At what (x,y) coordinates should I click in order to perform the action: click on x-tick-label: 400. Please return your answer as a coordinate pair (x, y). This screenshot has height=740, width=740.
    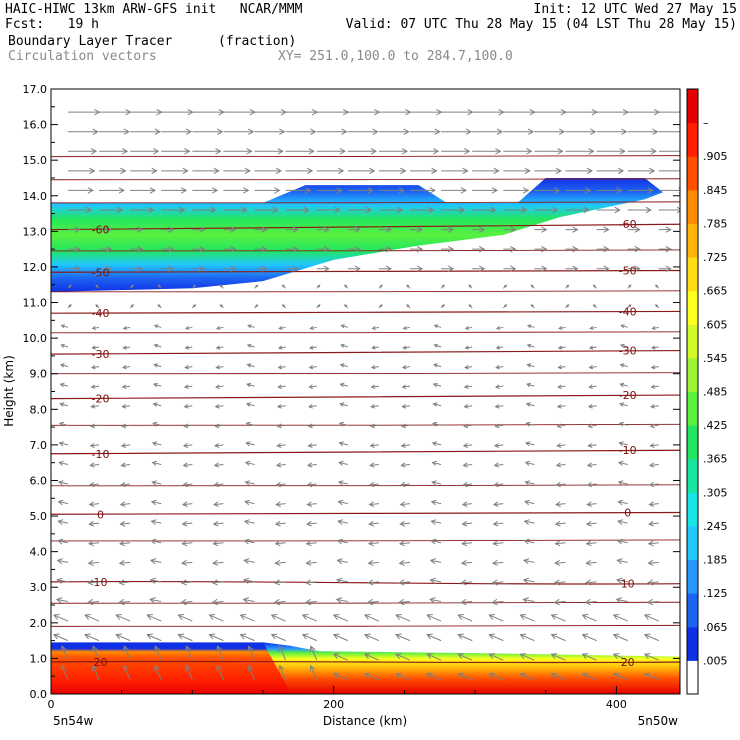
    Looking at the image, I should click on (616, 704).